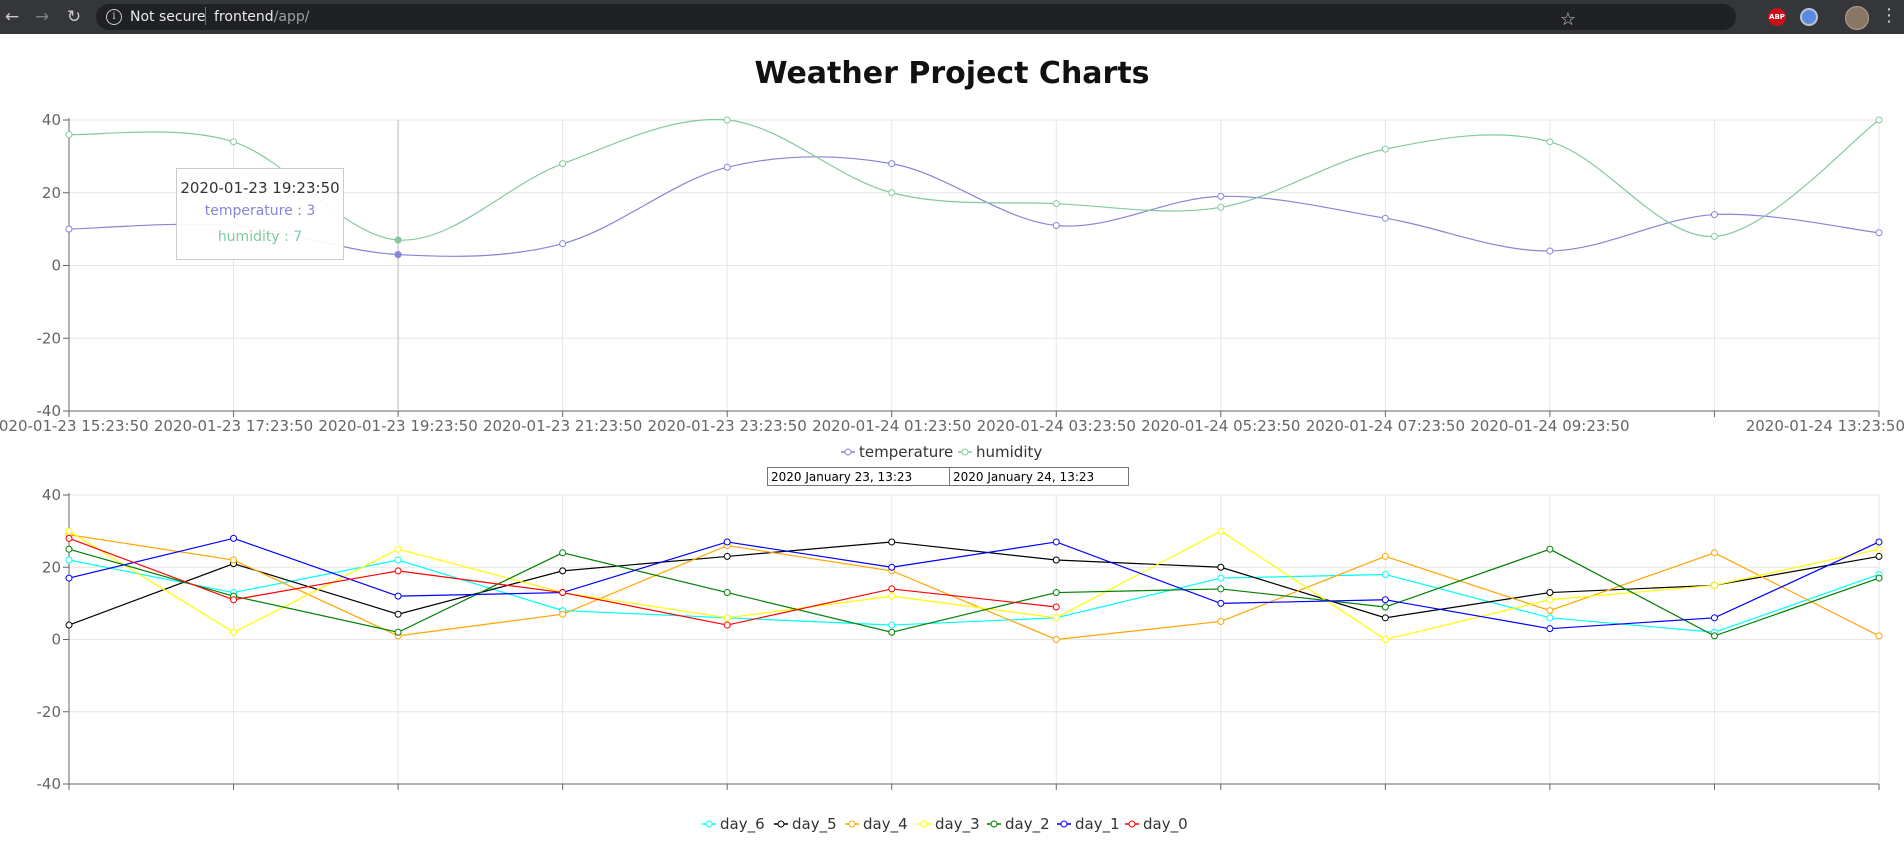 Image resolution: width=1904 pixels, height=844 pixels. I want to click on x-tick-label: 2020-01-24 13:23:50, so click(1825, 426).